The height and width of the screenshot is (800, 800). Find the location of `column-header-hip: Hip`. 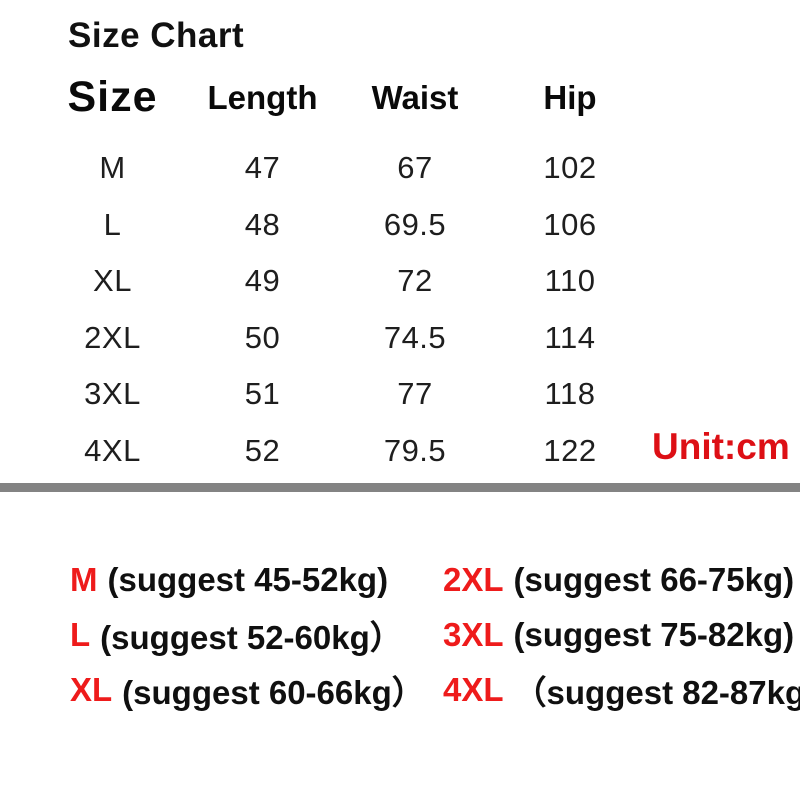

column-header-hip: Hip is located at coordinates (570, 97).